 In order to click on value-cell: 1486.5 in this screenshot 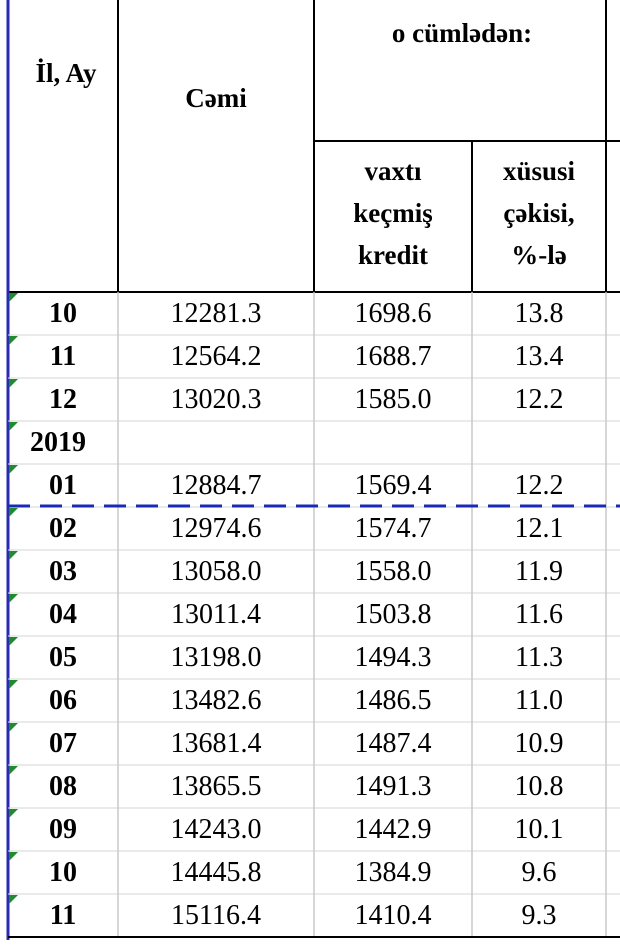, I will do `click(393, 700)`.